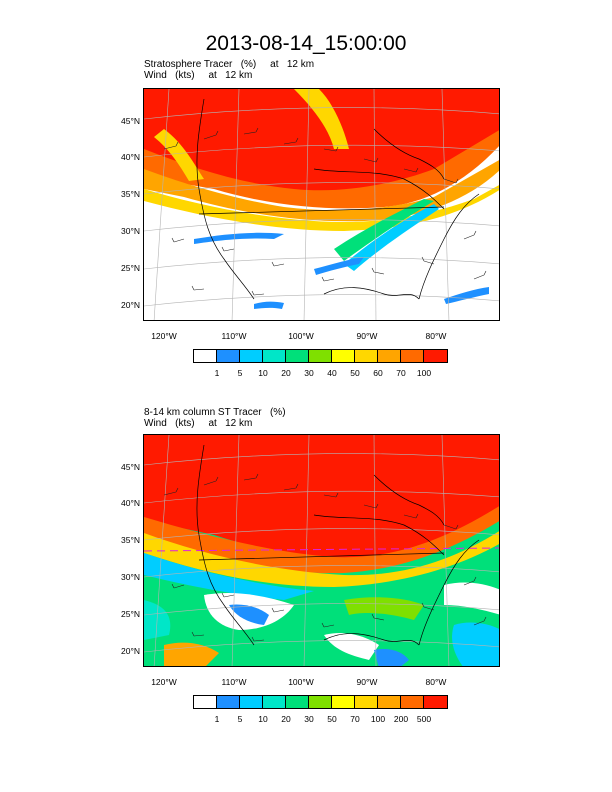  What do you see at coordinates (355, 373) in the screenshot?
I see `panel1-colorbar-label: 50` at bounding box center [355, 373].